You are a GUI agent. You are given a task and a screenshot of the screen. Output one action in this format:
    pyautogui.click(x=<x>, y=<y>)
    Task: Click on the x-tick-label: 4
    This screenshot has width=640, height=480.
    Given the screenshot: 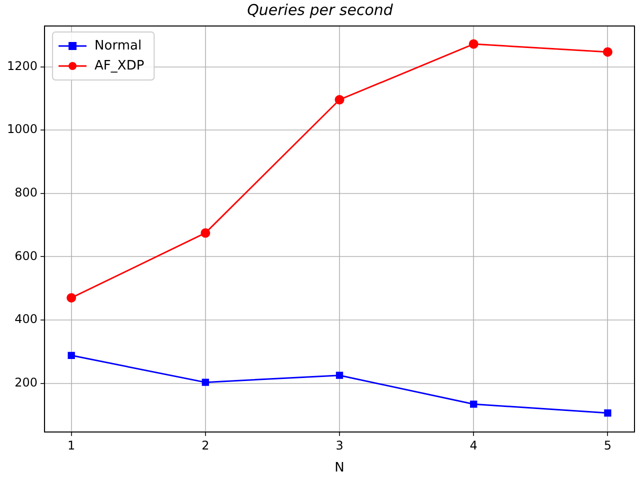 What is the action you would take?
    pyautogui.click(x=474, y=445)
    